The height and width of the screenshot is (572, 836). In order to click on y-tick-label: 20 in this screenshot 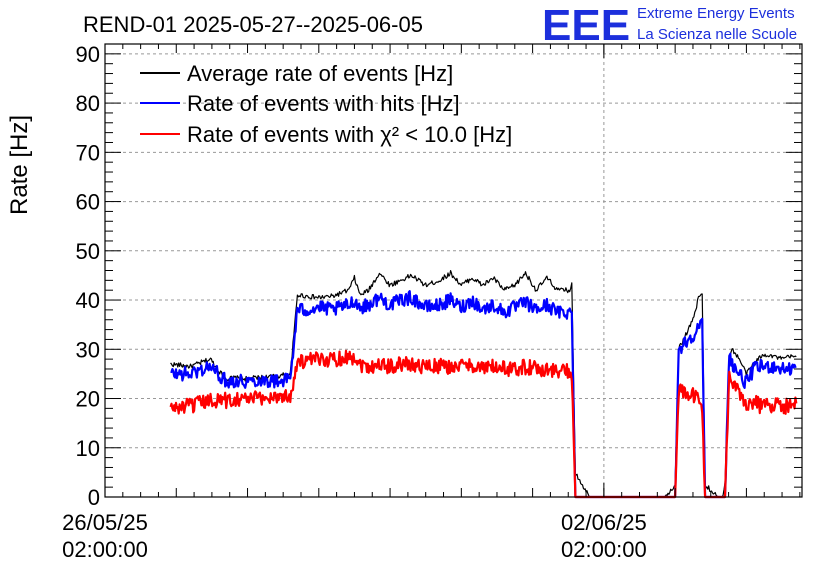, I will do `click(88, 399)`.